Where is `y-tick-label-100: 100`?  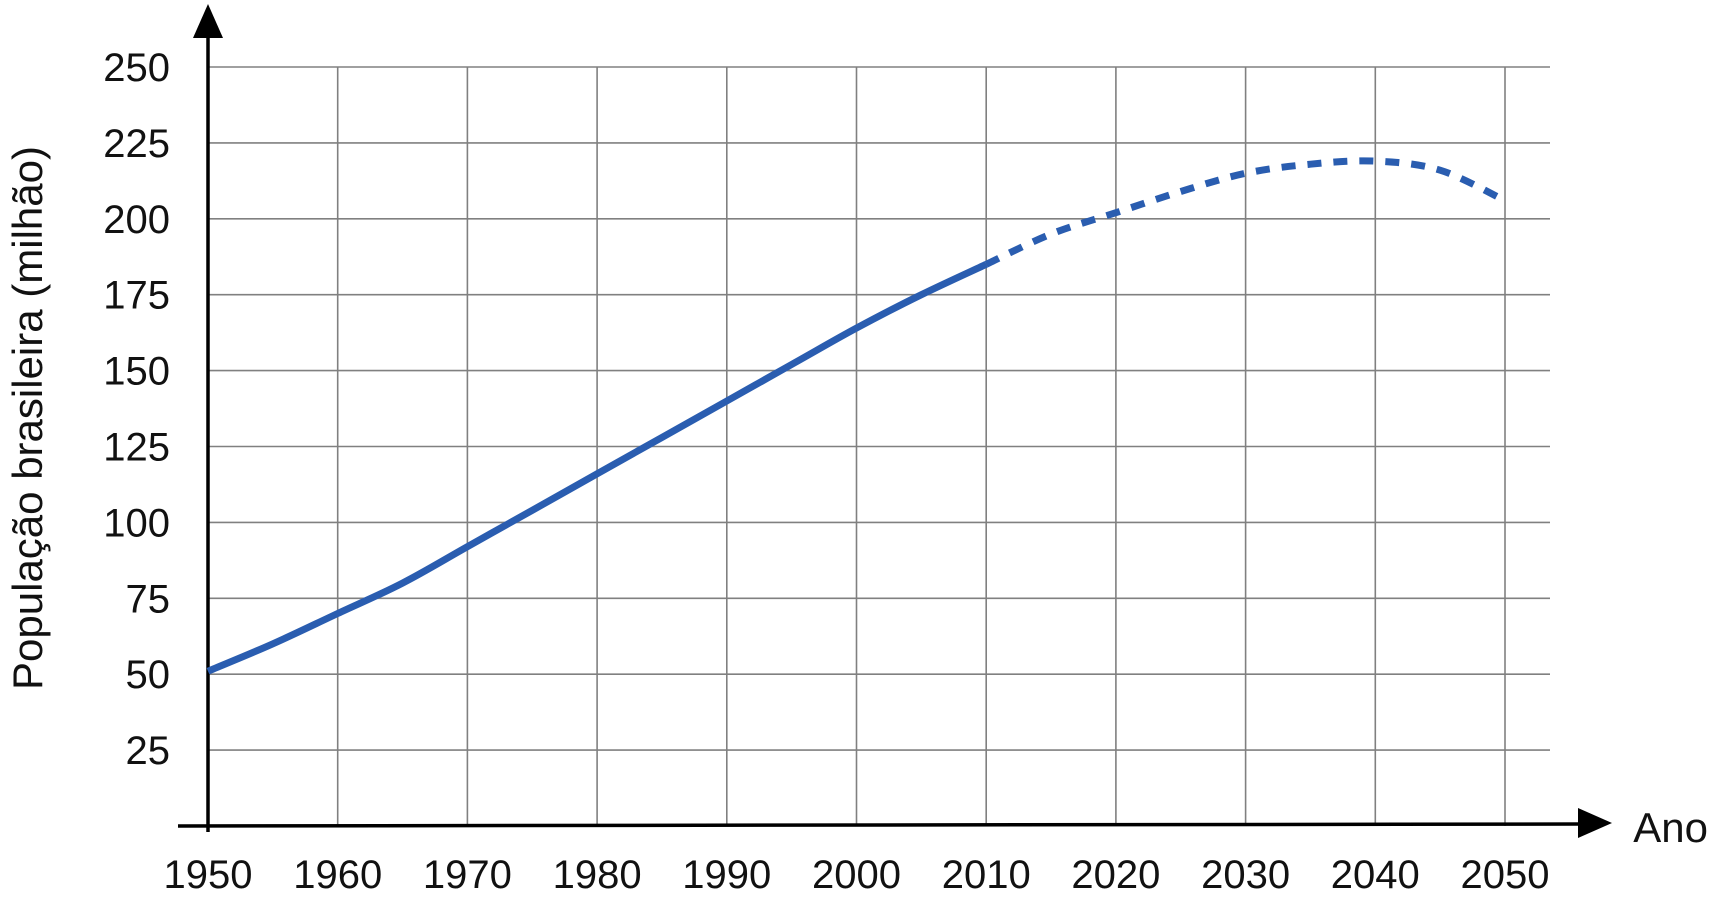 y-tick-label-100: 100 is located at coordinates (136, 523).